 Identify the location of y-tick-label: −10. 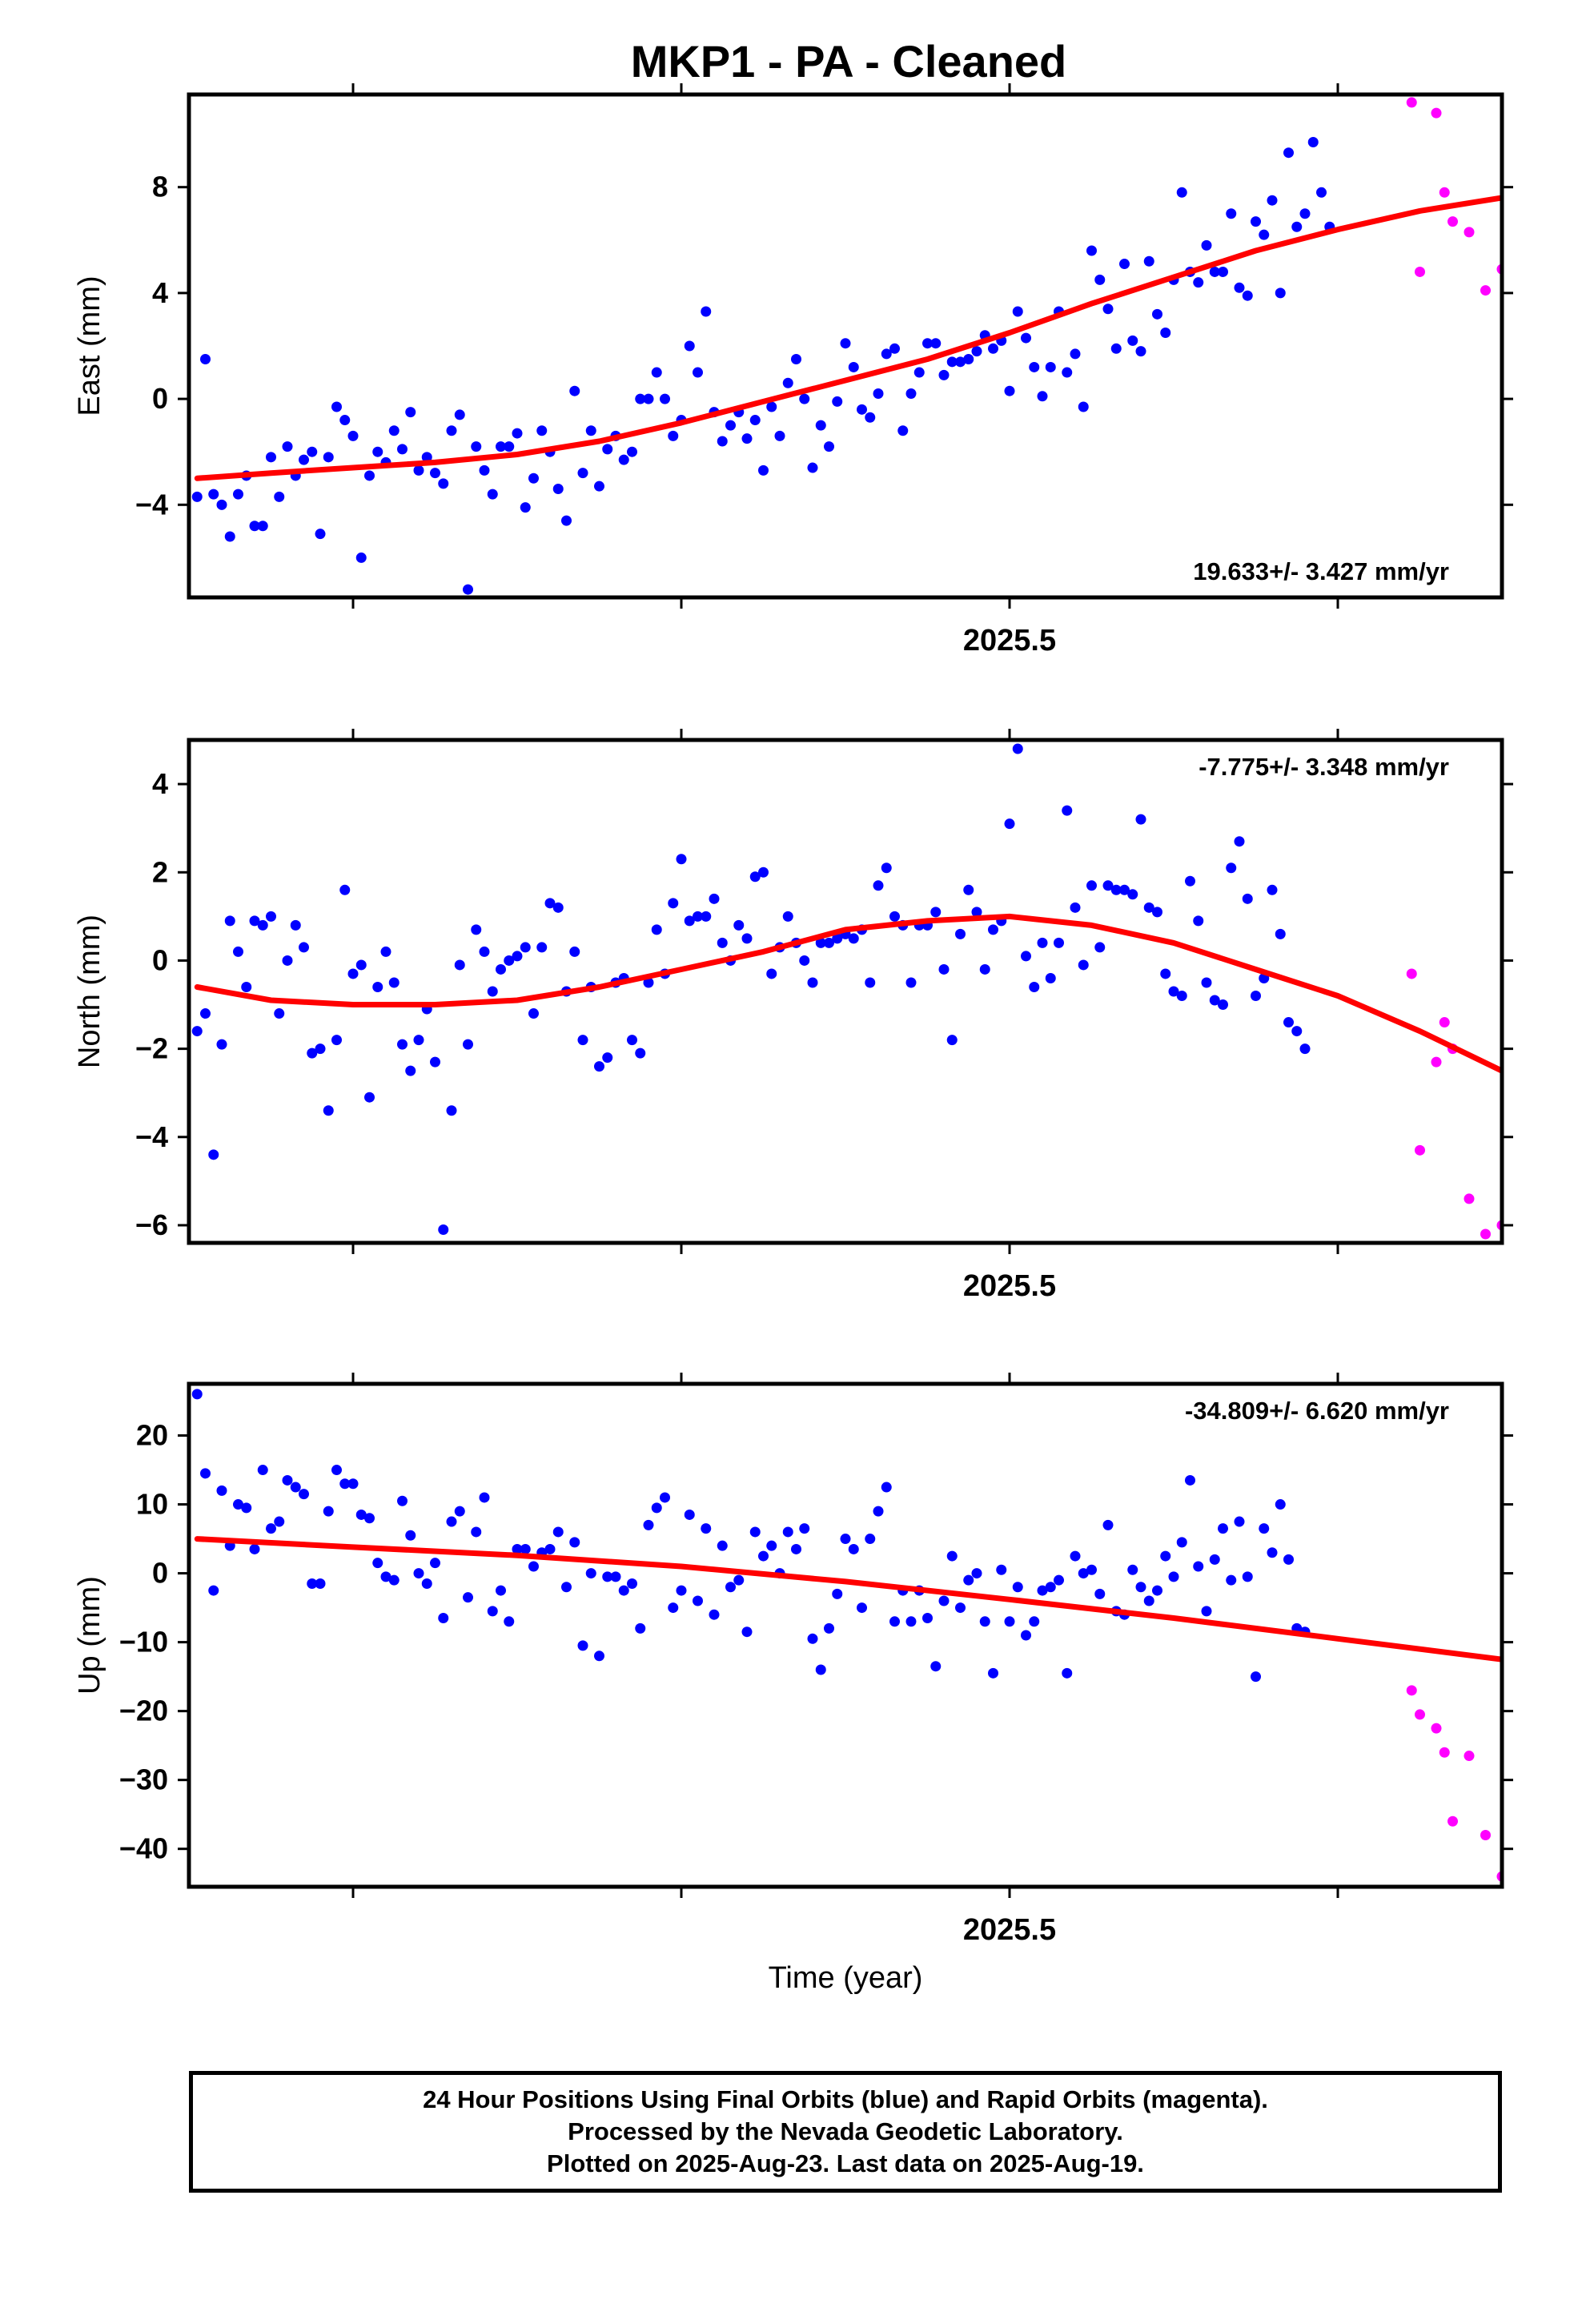
(144, 1642).